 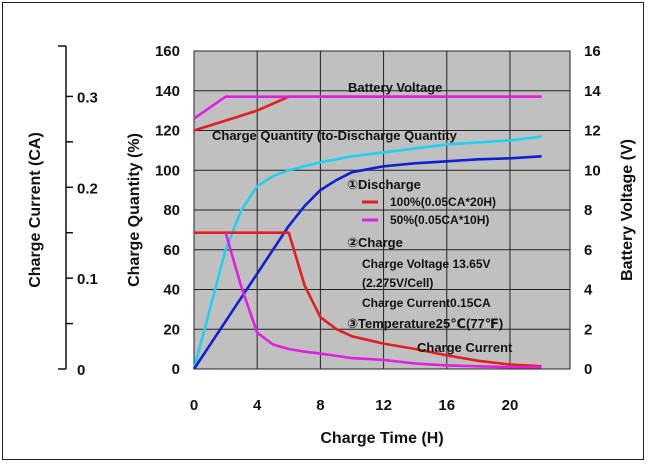 I want to click on annotation-charge-voltage: Charge Voltage 13.65V, so click(x=426, y=264).